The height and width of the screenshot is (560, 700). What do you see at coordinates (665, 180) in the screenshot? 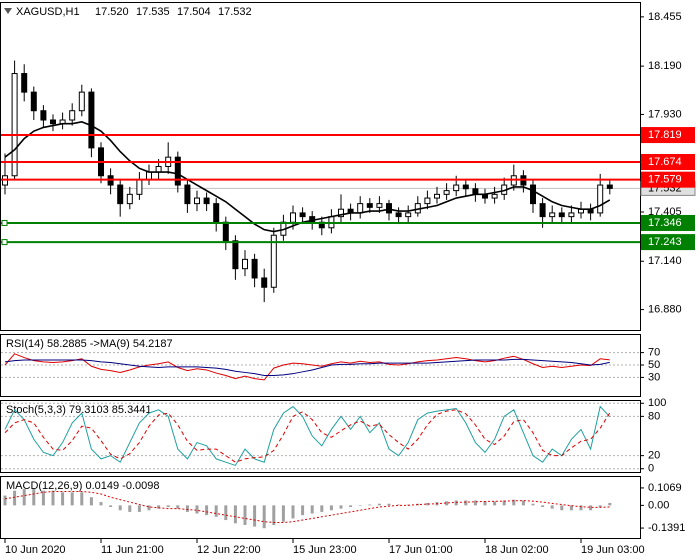
I see `level-label: 17.579` at bounding box center [665, 180].